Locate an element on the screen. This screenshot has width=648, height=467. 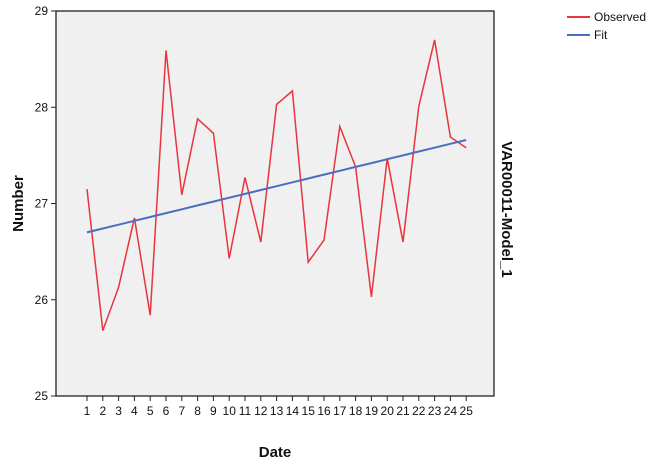
x-axis-title: Date is located at coordinates (275, 452).